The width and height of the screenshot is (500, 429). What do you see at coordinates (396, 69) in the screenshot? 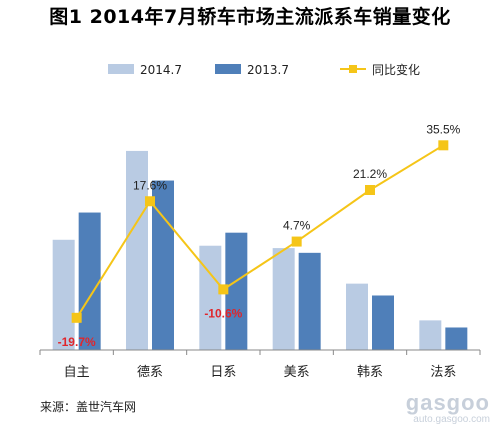
I see `legend-label: 同比变化` at bounding box center [396, 69].